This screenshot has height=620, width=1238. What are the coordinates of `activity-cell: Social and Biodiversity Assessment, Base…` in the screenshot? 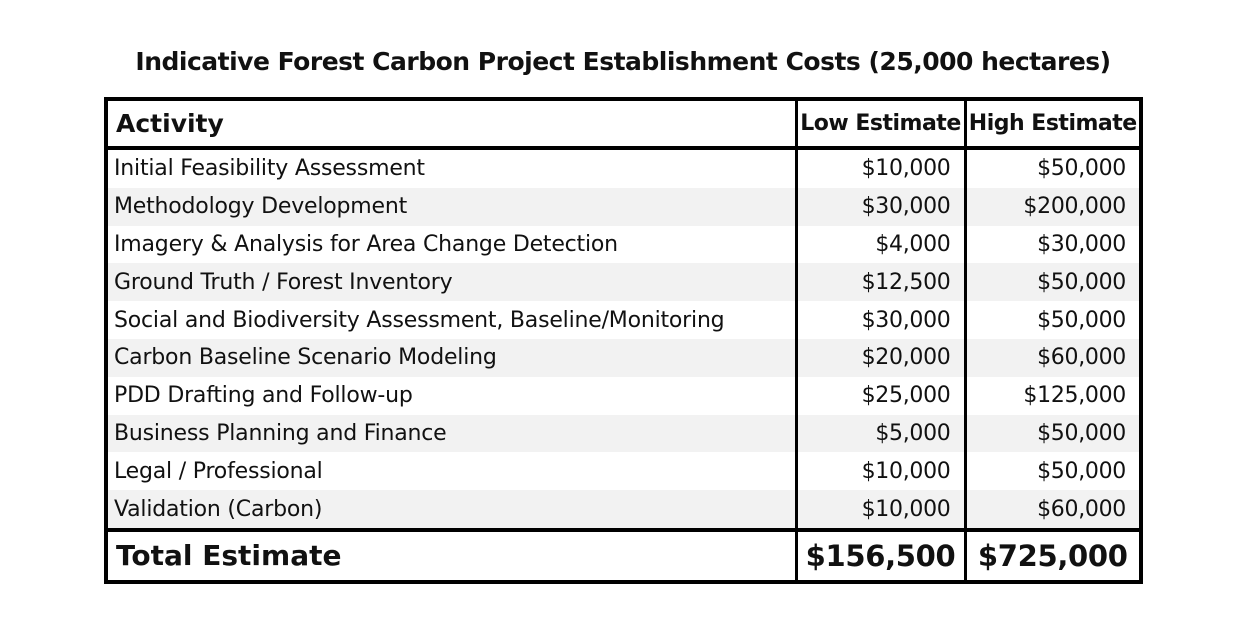 It's located at (452, 320).